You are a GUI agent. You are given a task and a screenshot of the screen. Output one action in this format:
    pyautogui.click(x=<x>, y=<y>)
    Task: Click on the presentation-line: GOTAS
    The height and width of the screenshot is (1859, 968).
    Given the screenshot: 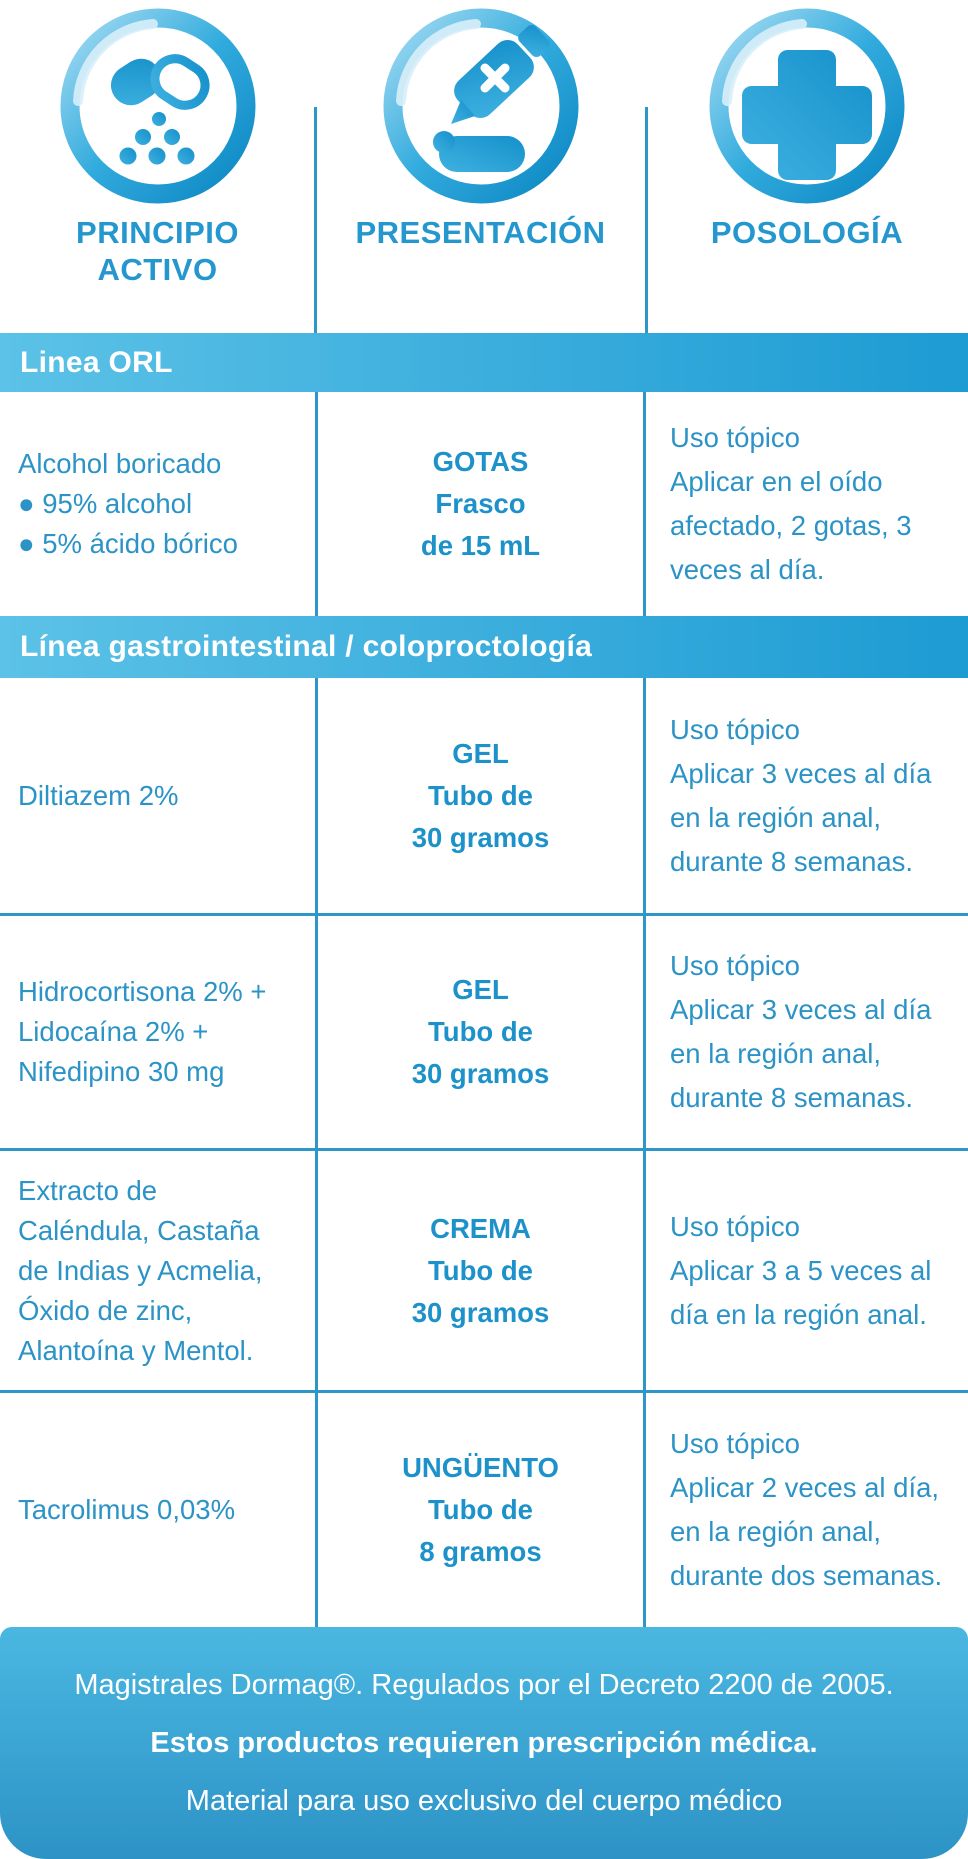 What is the action you would take?
    pyautogui.click(x=480, y=461)
    